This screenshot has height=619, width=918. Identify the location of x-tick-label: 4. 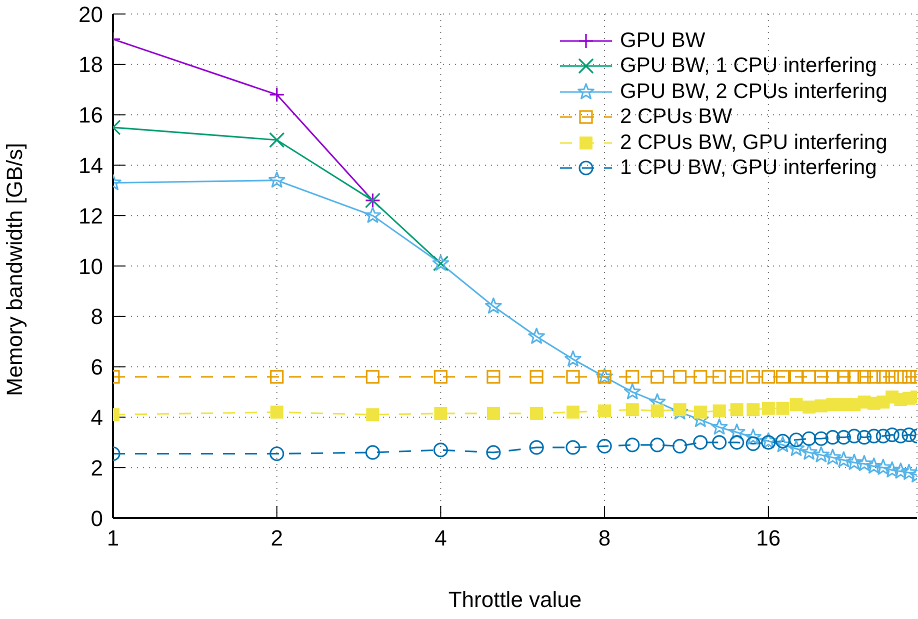
(440, 538).